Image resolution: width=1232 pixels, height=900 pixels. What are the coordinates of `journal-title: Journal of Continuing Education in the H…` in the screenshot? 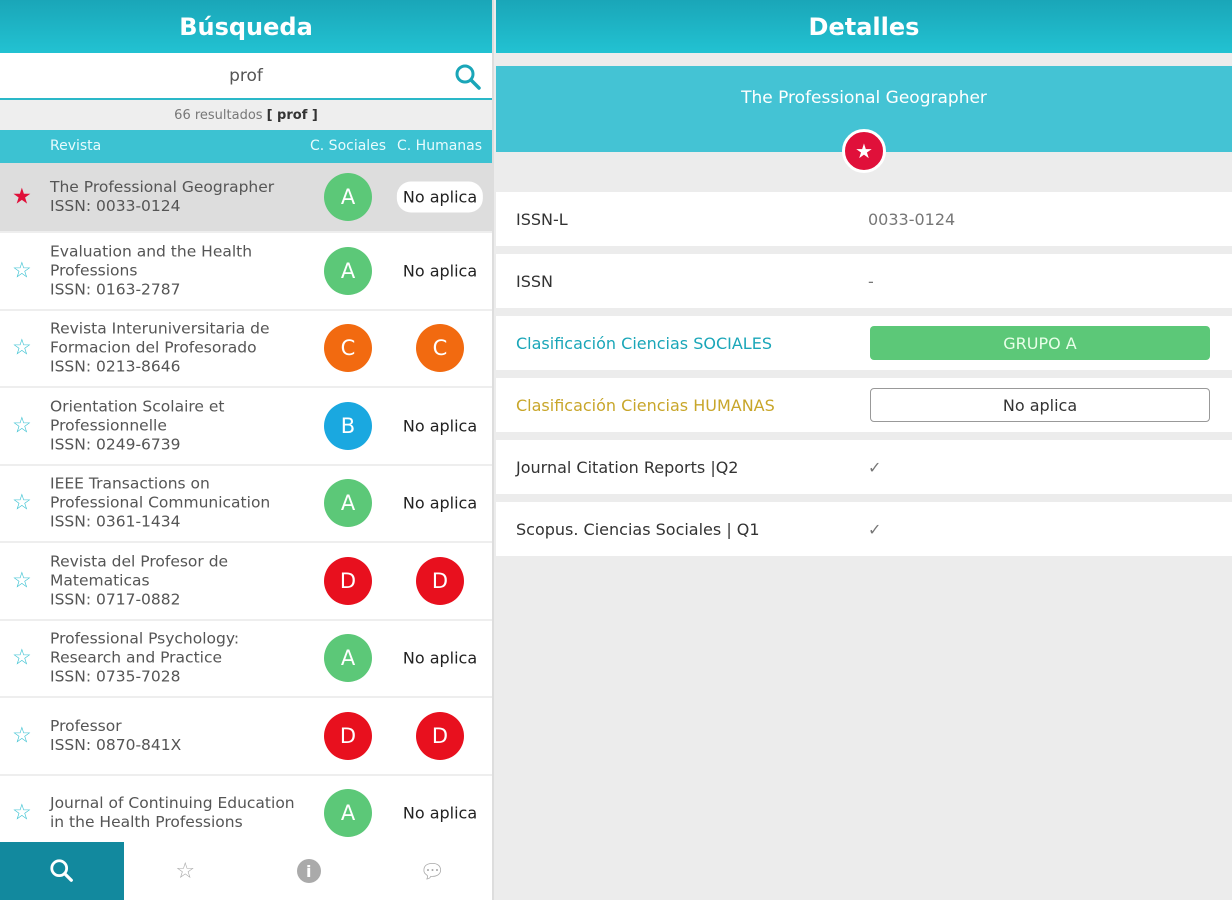 It's located at (172, 813).